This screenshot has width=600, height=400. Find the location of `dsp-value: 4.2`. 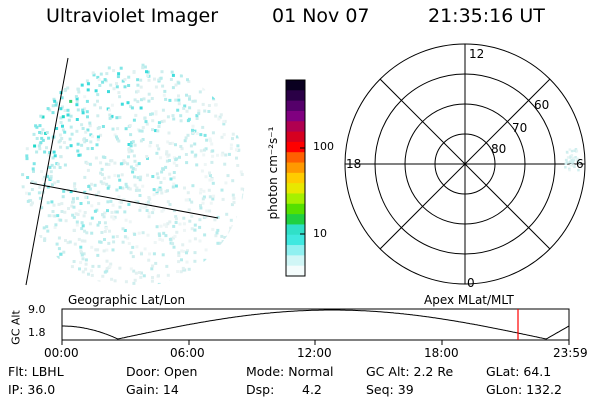

dsp-value: 4.2 is located at coordinates (312, 389).